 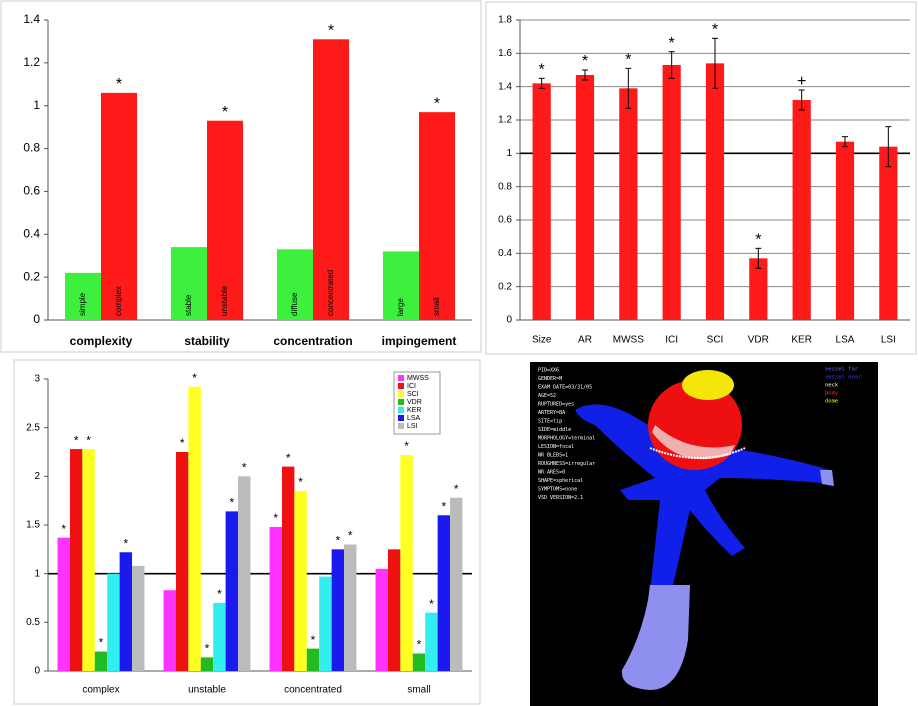 I want to click on x-tick-label: unstable, so click(x=207, y=690).